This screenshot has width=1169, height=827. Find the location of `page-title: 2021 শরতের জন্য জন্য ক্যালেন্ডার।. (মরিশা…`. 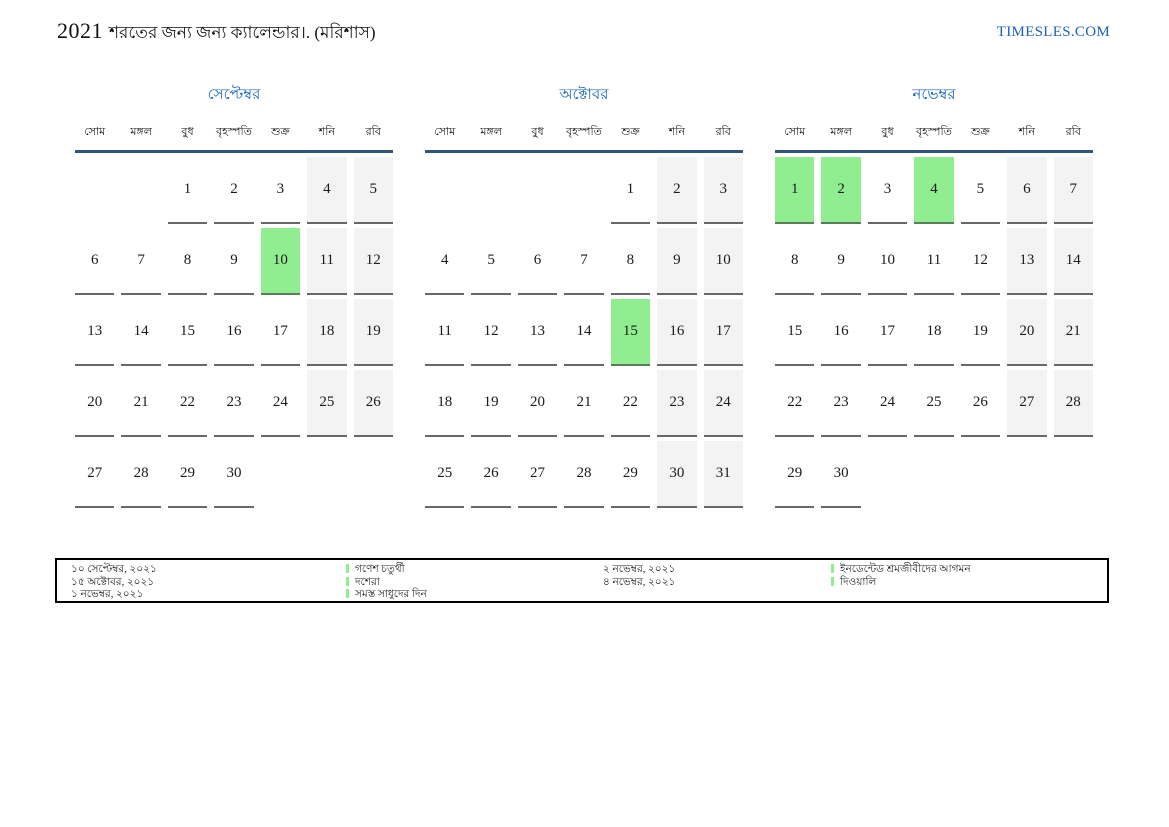

page-title: 2021 শরতের জন্য জন্য ক্যালেন্ডার।. (মরিশা… is located at coordinates (216, 33).